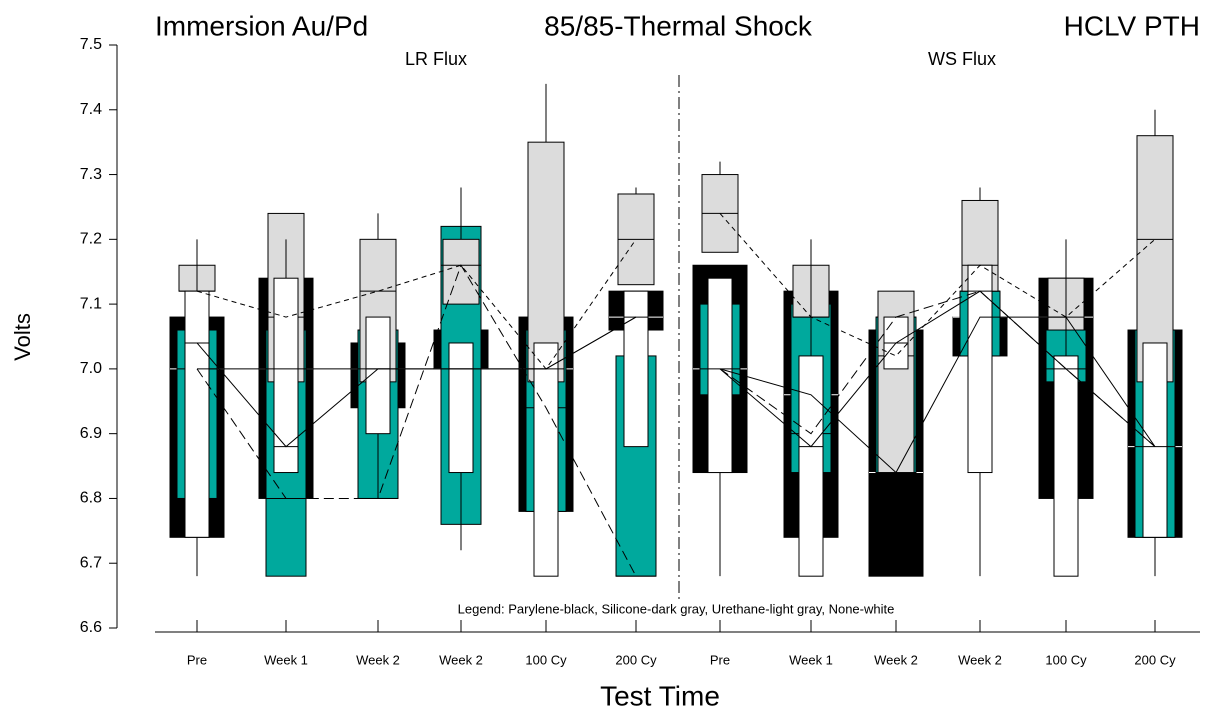 The width and height of the screenshot is (1207, 715). Describe the element at coordinates (91, 174) in the screenshot. I see `y-tick-label: 7.3` at that location.